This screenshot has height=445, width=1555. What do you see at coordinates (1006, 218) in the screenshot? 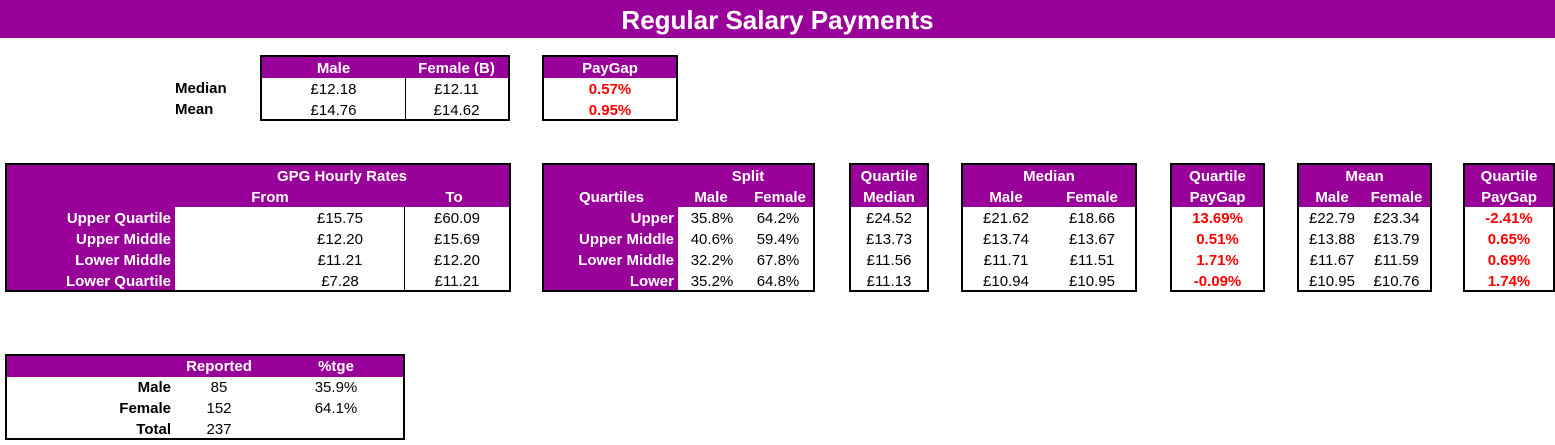
I see `median-male-value: £21.62` at bounding box center [1006, 218].